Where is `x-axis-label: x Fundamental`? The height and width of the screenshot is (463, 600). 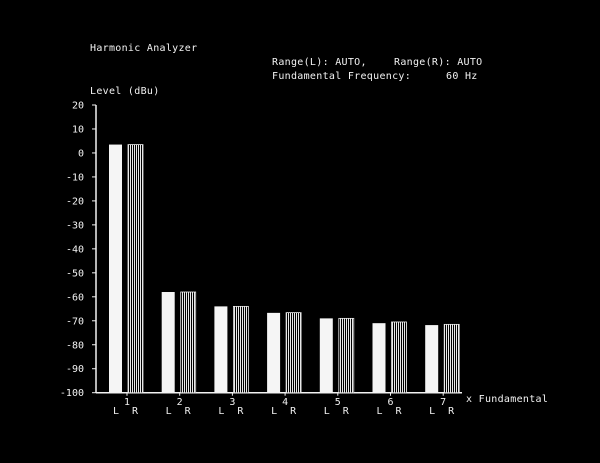
x-axis-label: x Fundamental is located at coordinates (507, 399).